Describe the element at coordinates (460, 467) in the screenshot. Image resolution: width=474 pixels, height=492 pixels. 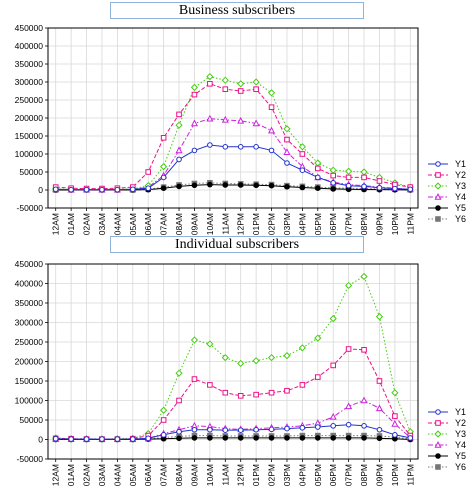
I see `legend-label: Y6` at that location.